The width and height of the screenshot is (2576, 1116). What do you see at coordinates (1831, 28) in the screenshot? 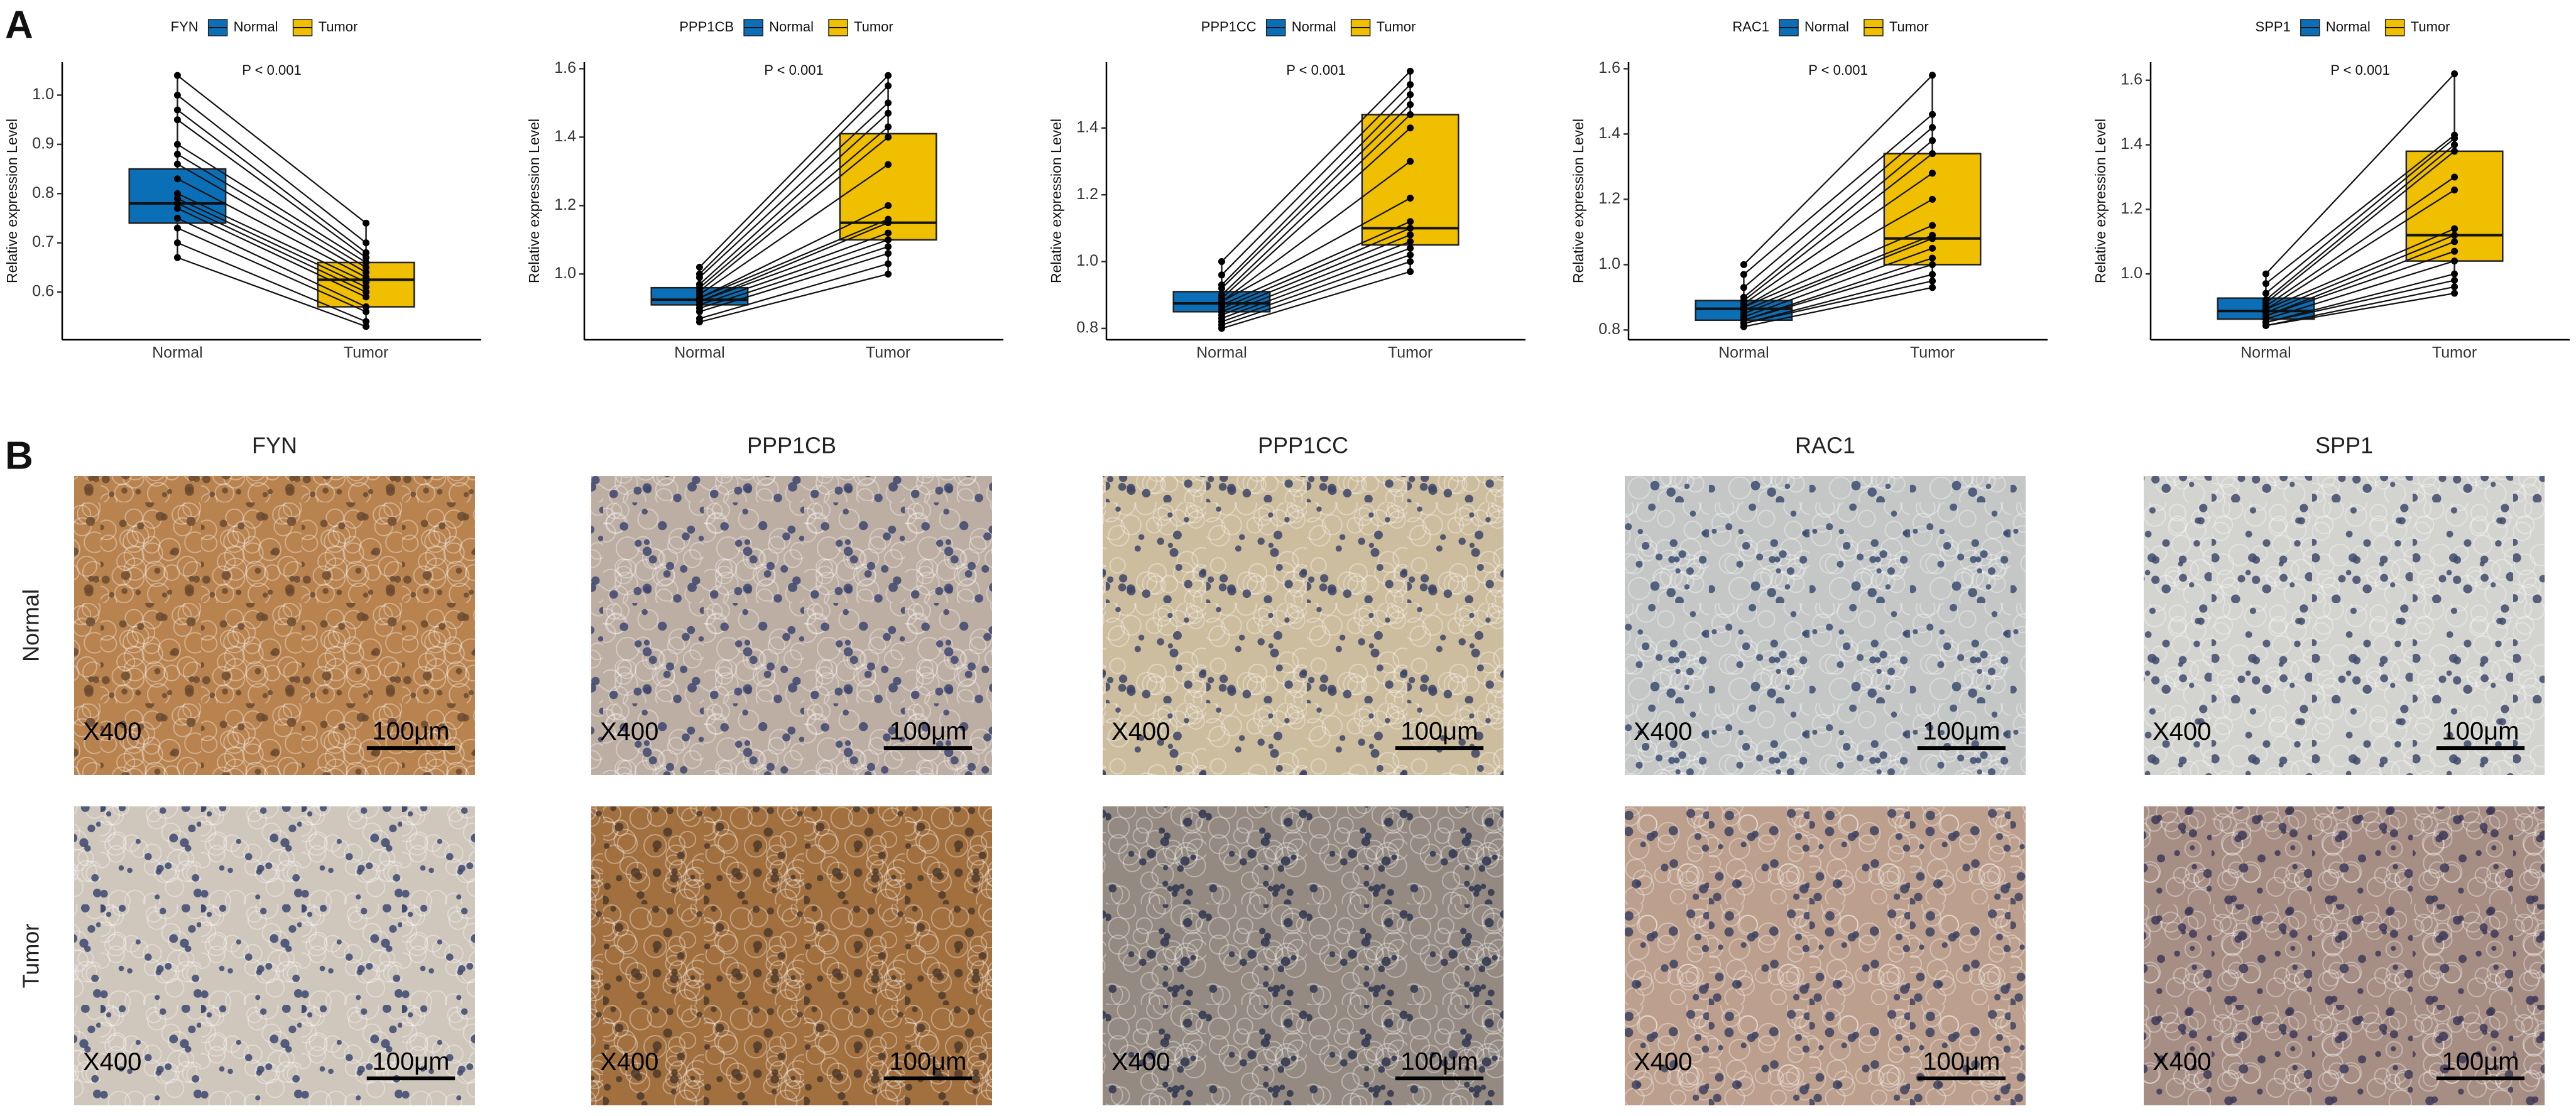
I see `legend: RAC1 Normal Tumor` at bounding box center [1831, 28].